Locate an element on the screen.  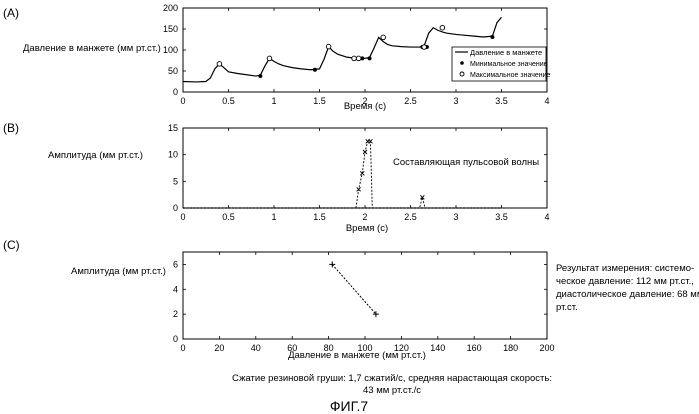
x-tick-label: 140 is located at coordinates (437, 348).